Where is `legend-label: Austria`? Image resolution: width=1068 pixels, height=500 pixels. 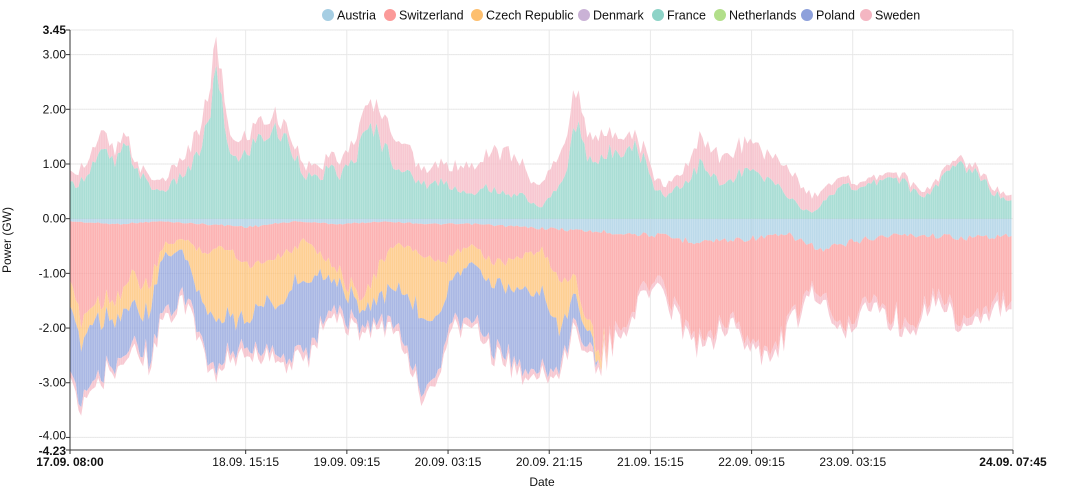
legend-label: Austria is located at coordinates (356, 16).